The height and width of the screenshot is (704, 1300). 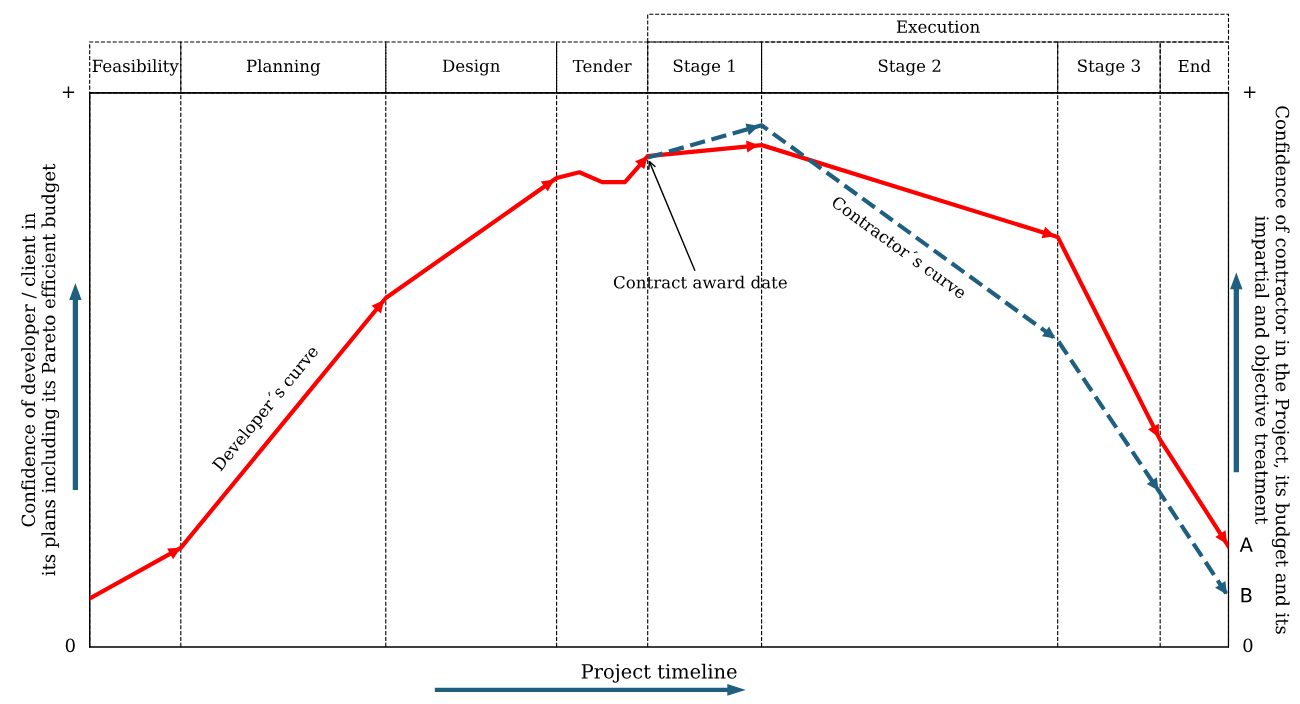 I want to click on y-axis-title: Confidence of developer / client in its plans including its Pareto efficient budget, so click(x=40, y=369).